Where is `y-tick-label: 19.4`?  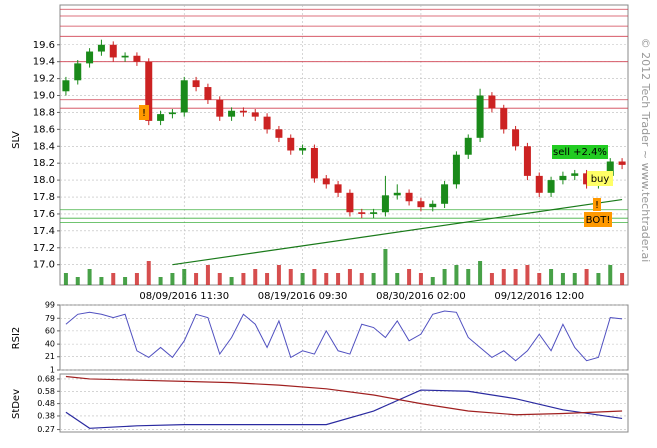
y-tick-label: 19.4 is located at coordinates (44, 62).